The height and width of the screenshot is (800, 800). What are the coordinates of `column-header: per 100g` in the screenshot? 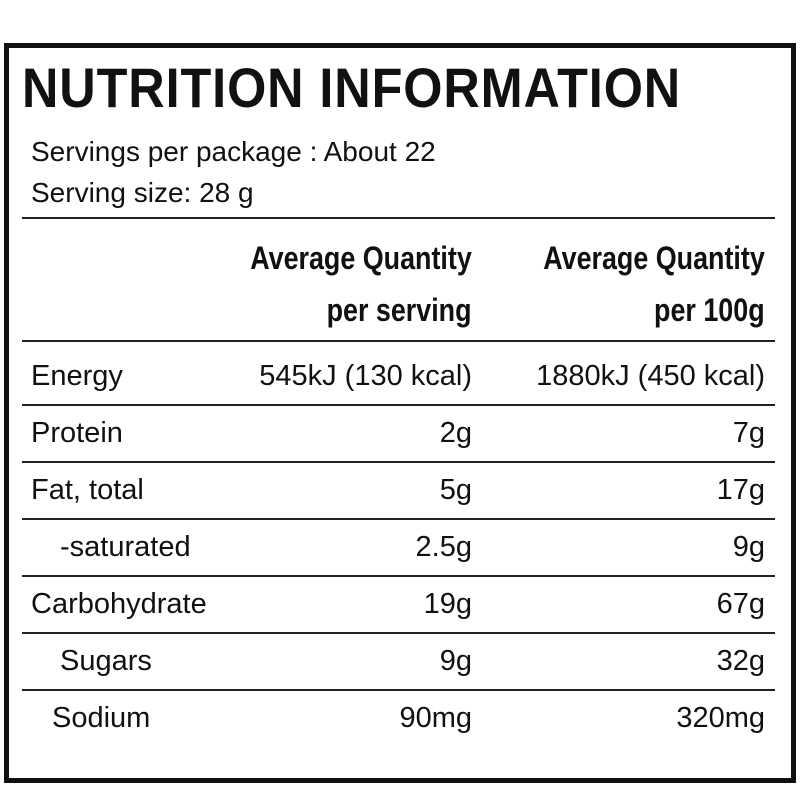 It's located at (709, 310).